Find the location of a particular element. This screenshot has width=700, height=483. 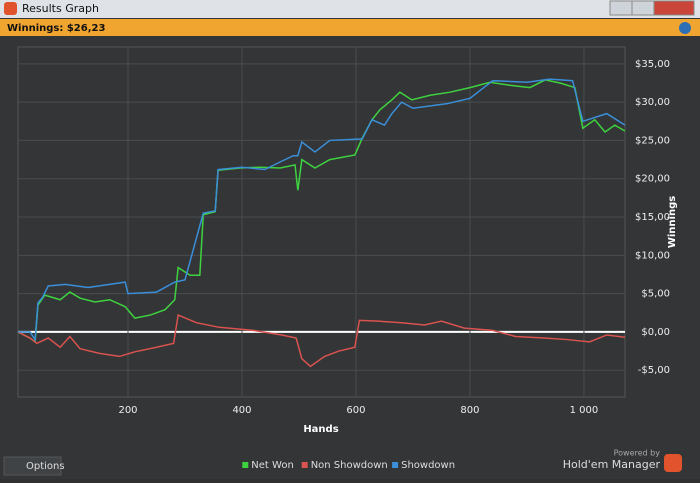

y-tick-label: $25,00 is located at coordinates (652, 140).